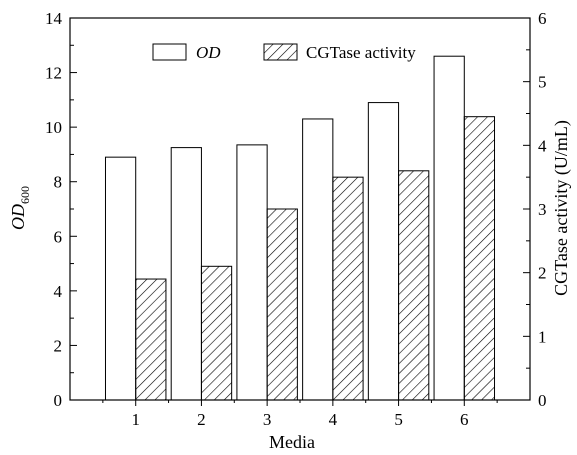 This screenshot has width=577, height=455. I want to click on right-axis-title: CGTase activity (U/mL), so click(561, 208).